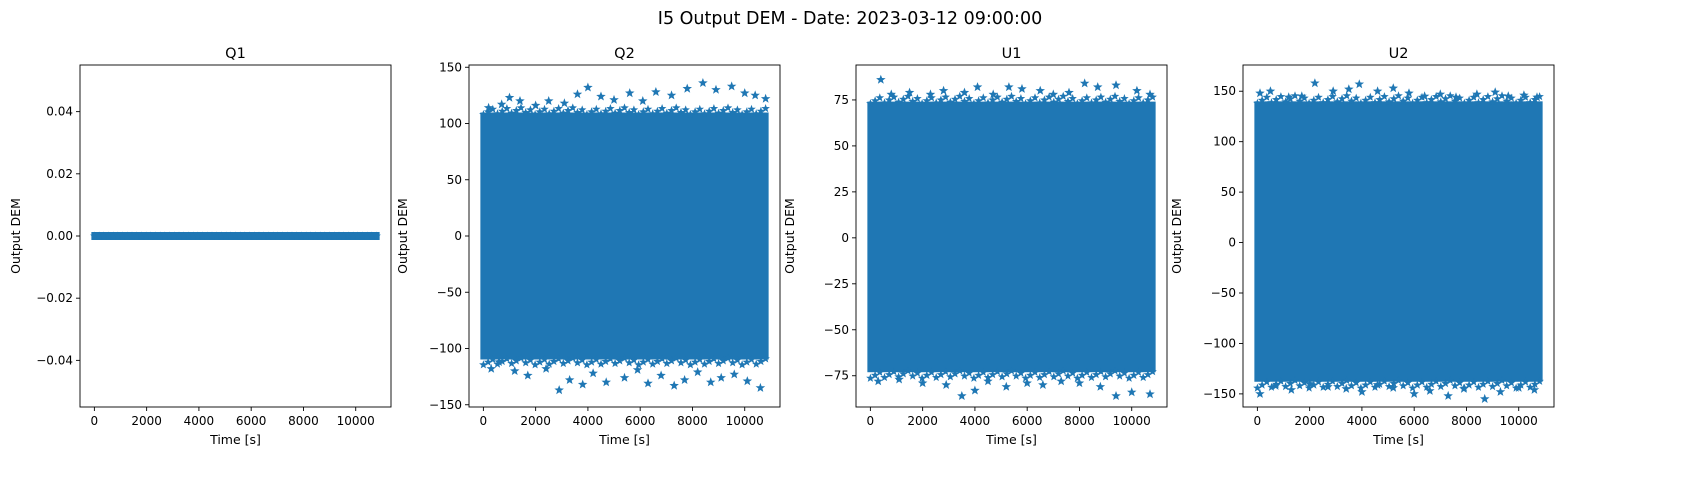  What do you see at coordinates (1519, 421) in the screenshot?
I see `x-tick-label: 10000` at bounding box center [1519, 421].